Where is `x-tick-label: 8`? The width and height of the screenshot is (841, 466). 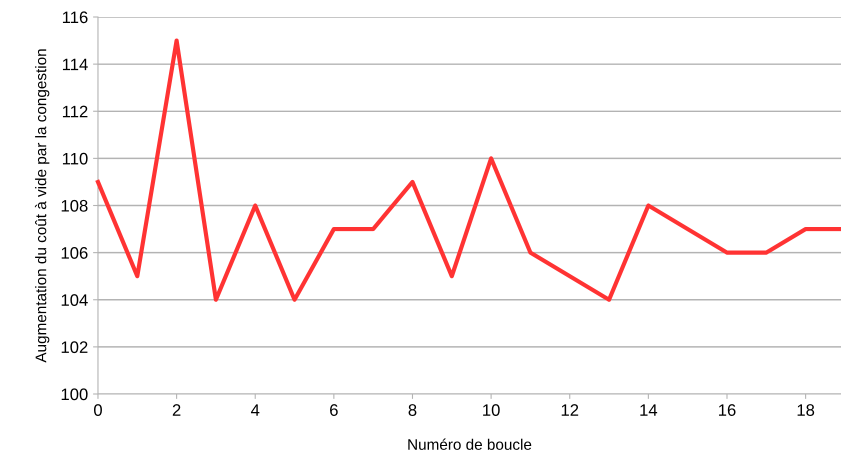 x-tick-label: 8 is located at coordinates (412, 410).